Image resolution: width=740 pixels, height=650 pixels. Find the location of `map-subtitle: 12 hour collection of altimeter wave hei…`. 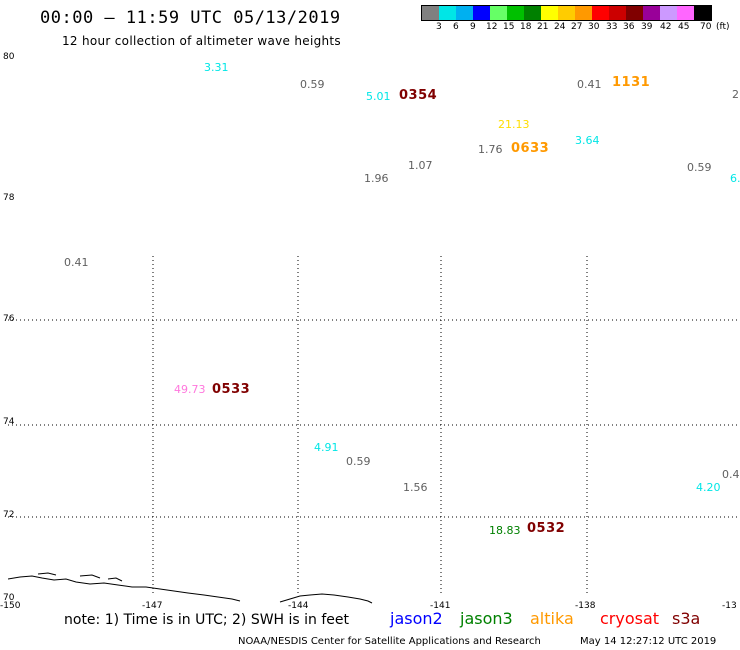

map-subtitle: 12 hour collection of altimeter wave hei… is located at coordinates (201, 41).